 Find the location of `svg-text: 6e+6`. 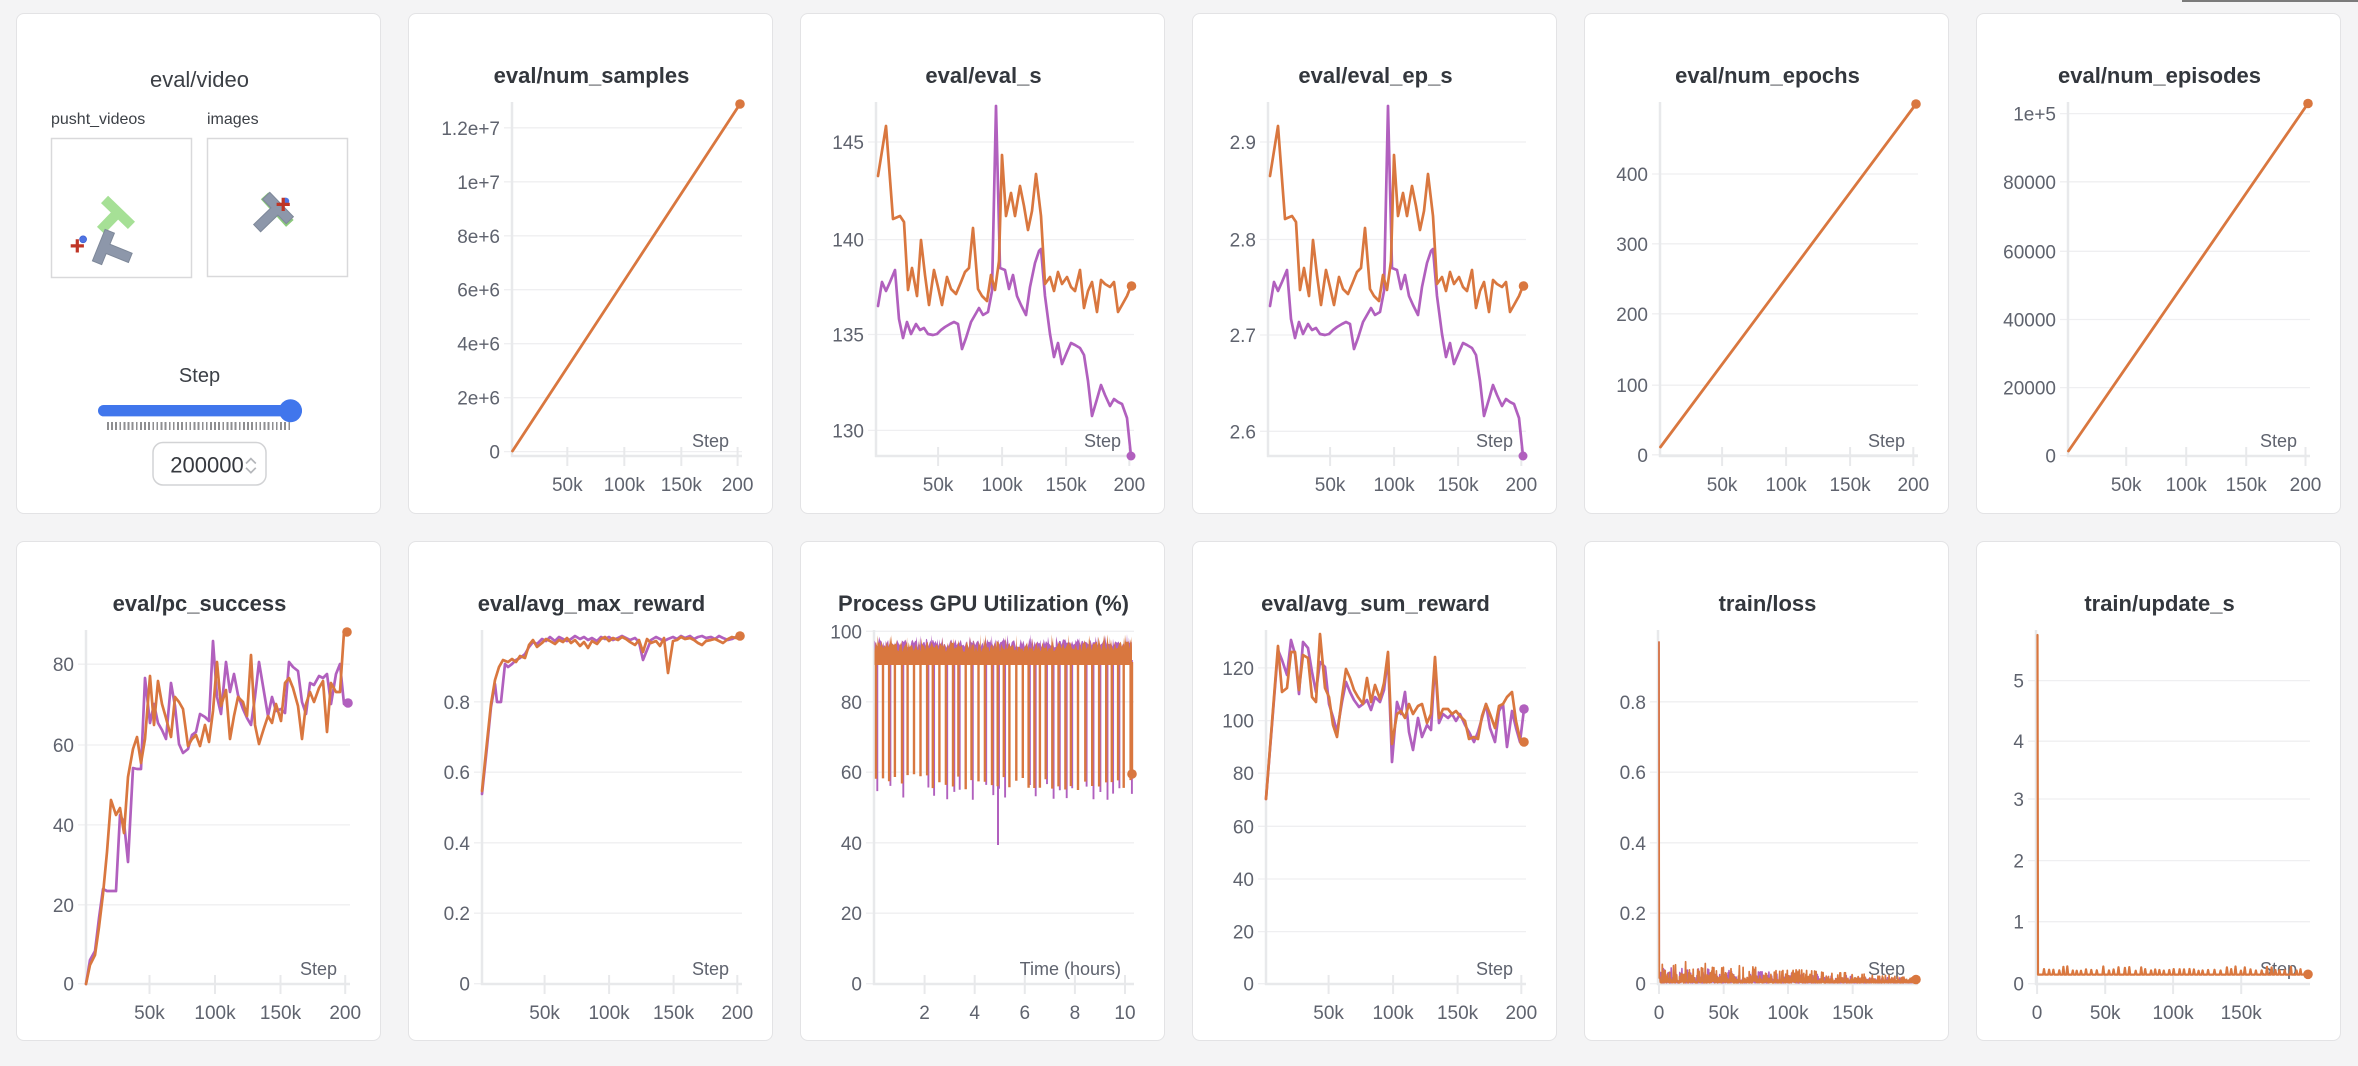

svg-text: 6e+6 is located at coordinates (478, 291).